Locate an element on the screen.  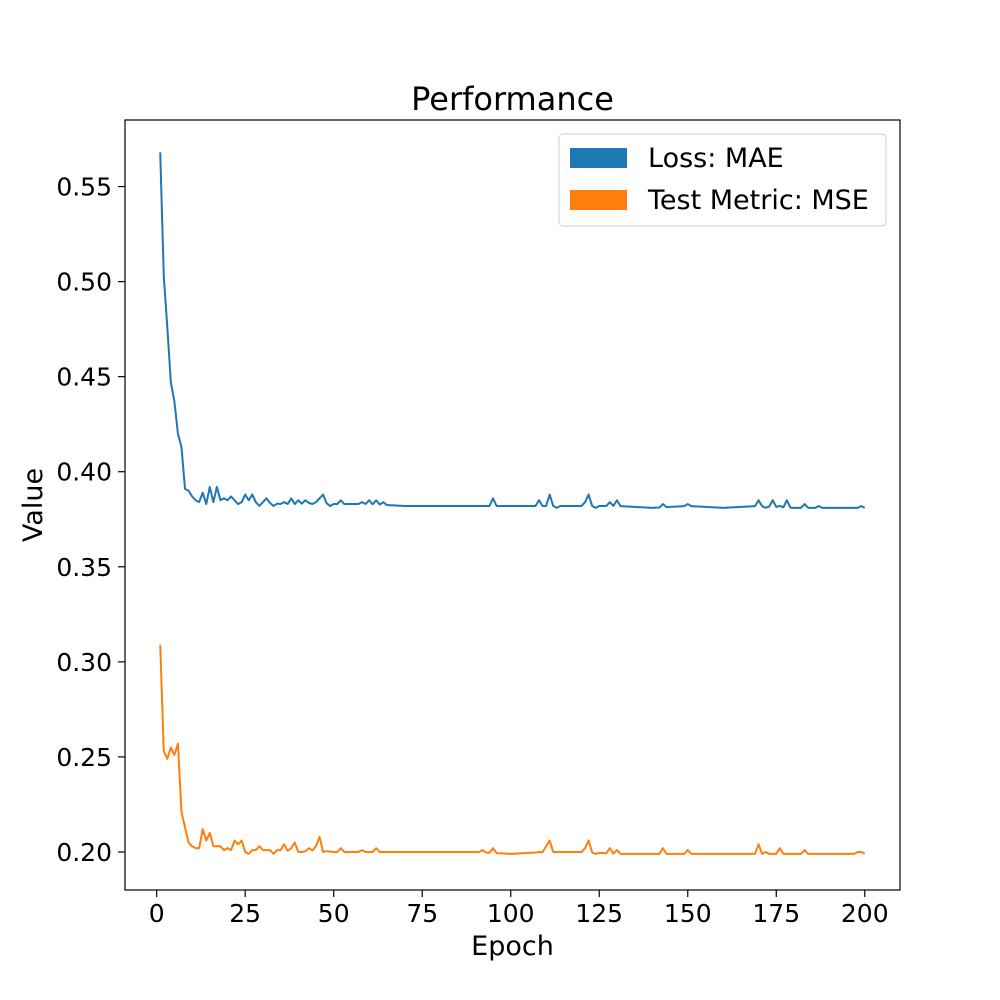
series-line-test-metric-mse is located at coordinates (512, 749).